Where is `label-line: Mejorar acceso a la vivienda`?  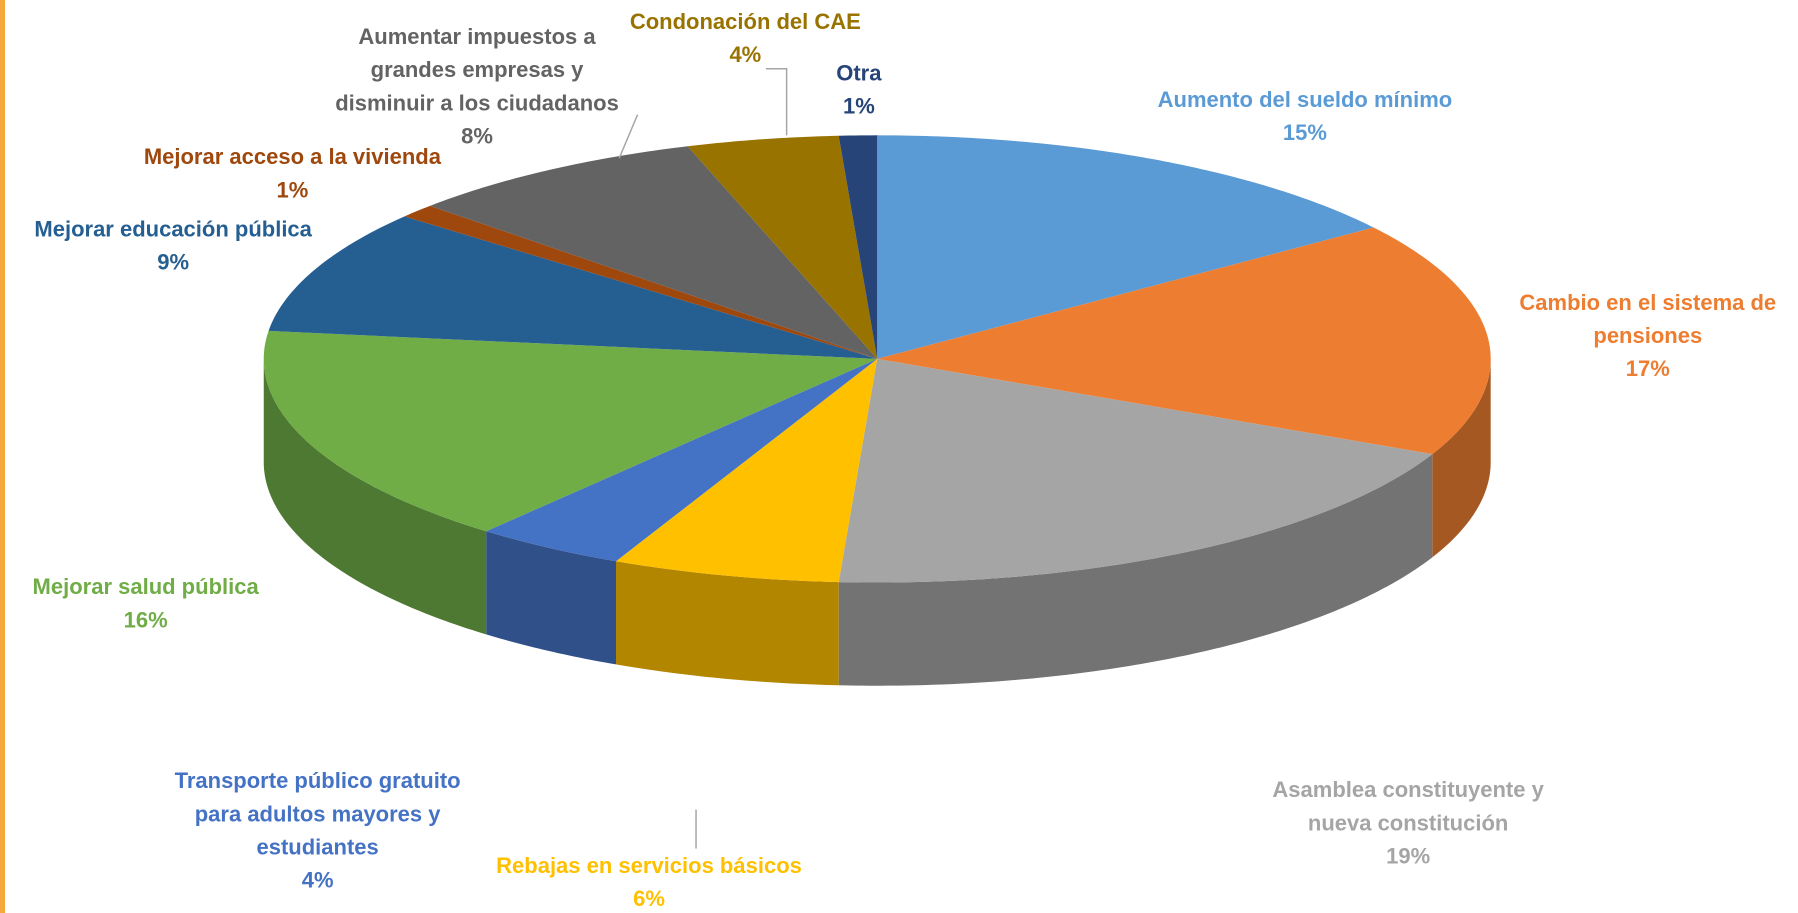 label-line: Mejorar acceso a la vivienda is located at coordinates (293, 156).